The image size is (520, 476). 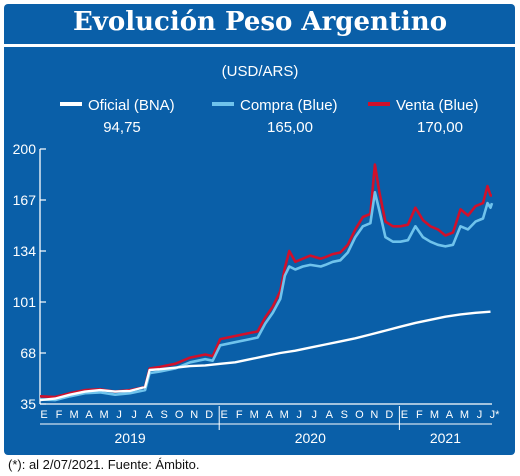 What do you see at coordinates (25, 251) in the screenshot?
I see `y-tick-label: 134` at bounding box center [25, 251].